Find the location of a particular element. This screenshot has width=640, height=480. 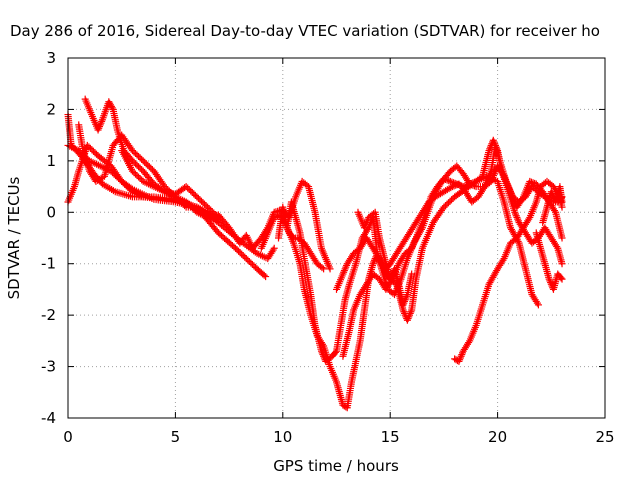

x-tick-label: 20 is located at coordinates (497, 437).